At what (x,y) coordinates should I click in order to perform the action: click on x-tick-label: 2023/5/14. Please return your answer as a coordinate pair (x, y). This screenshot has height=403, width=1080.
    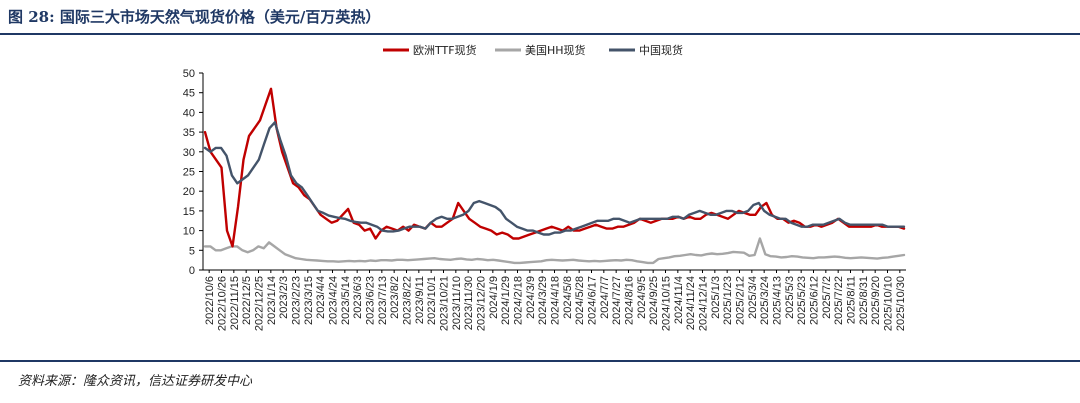
    Looking at the image, I should click on (346, 300).